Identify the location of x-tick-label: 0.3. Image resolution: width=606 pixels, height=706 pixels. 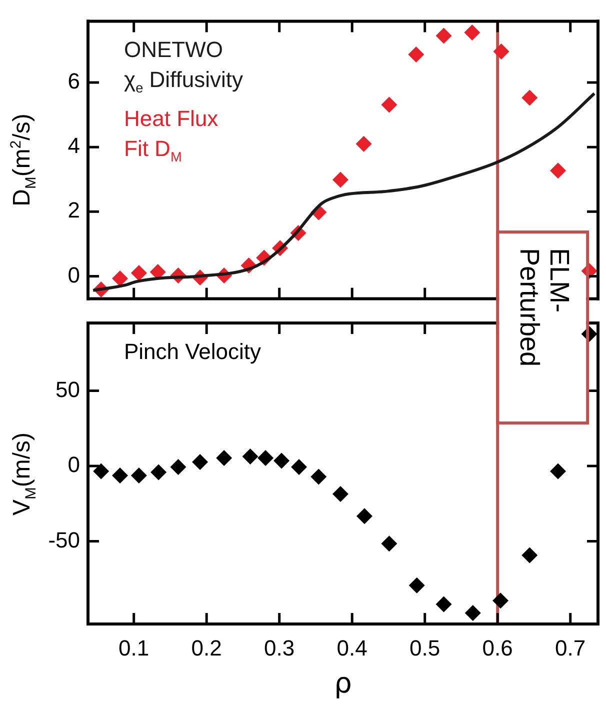
(279, 647).